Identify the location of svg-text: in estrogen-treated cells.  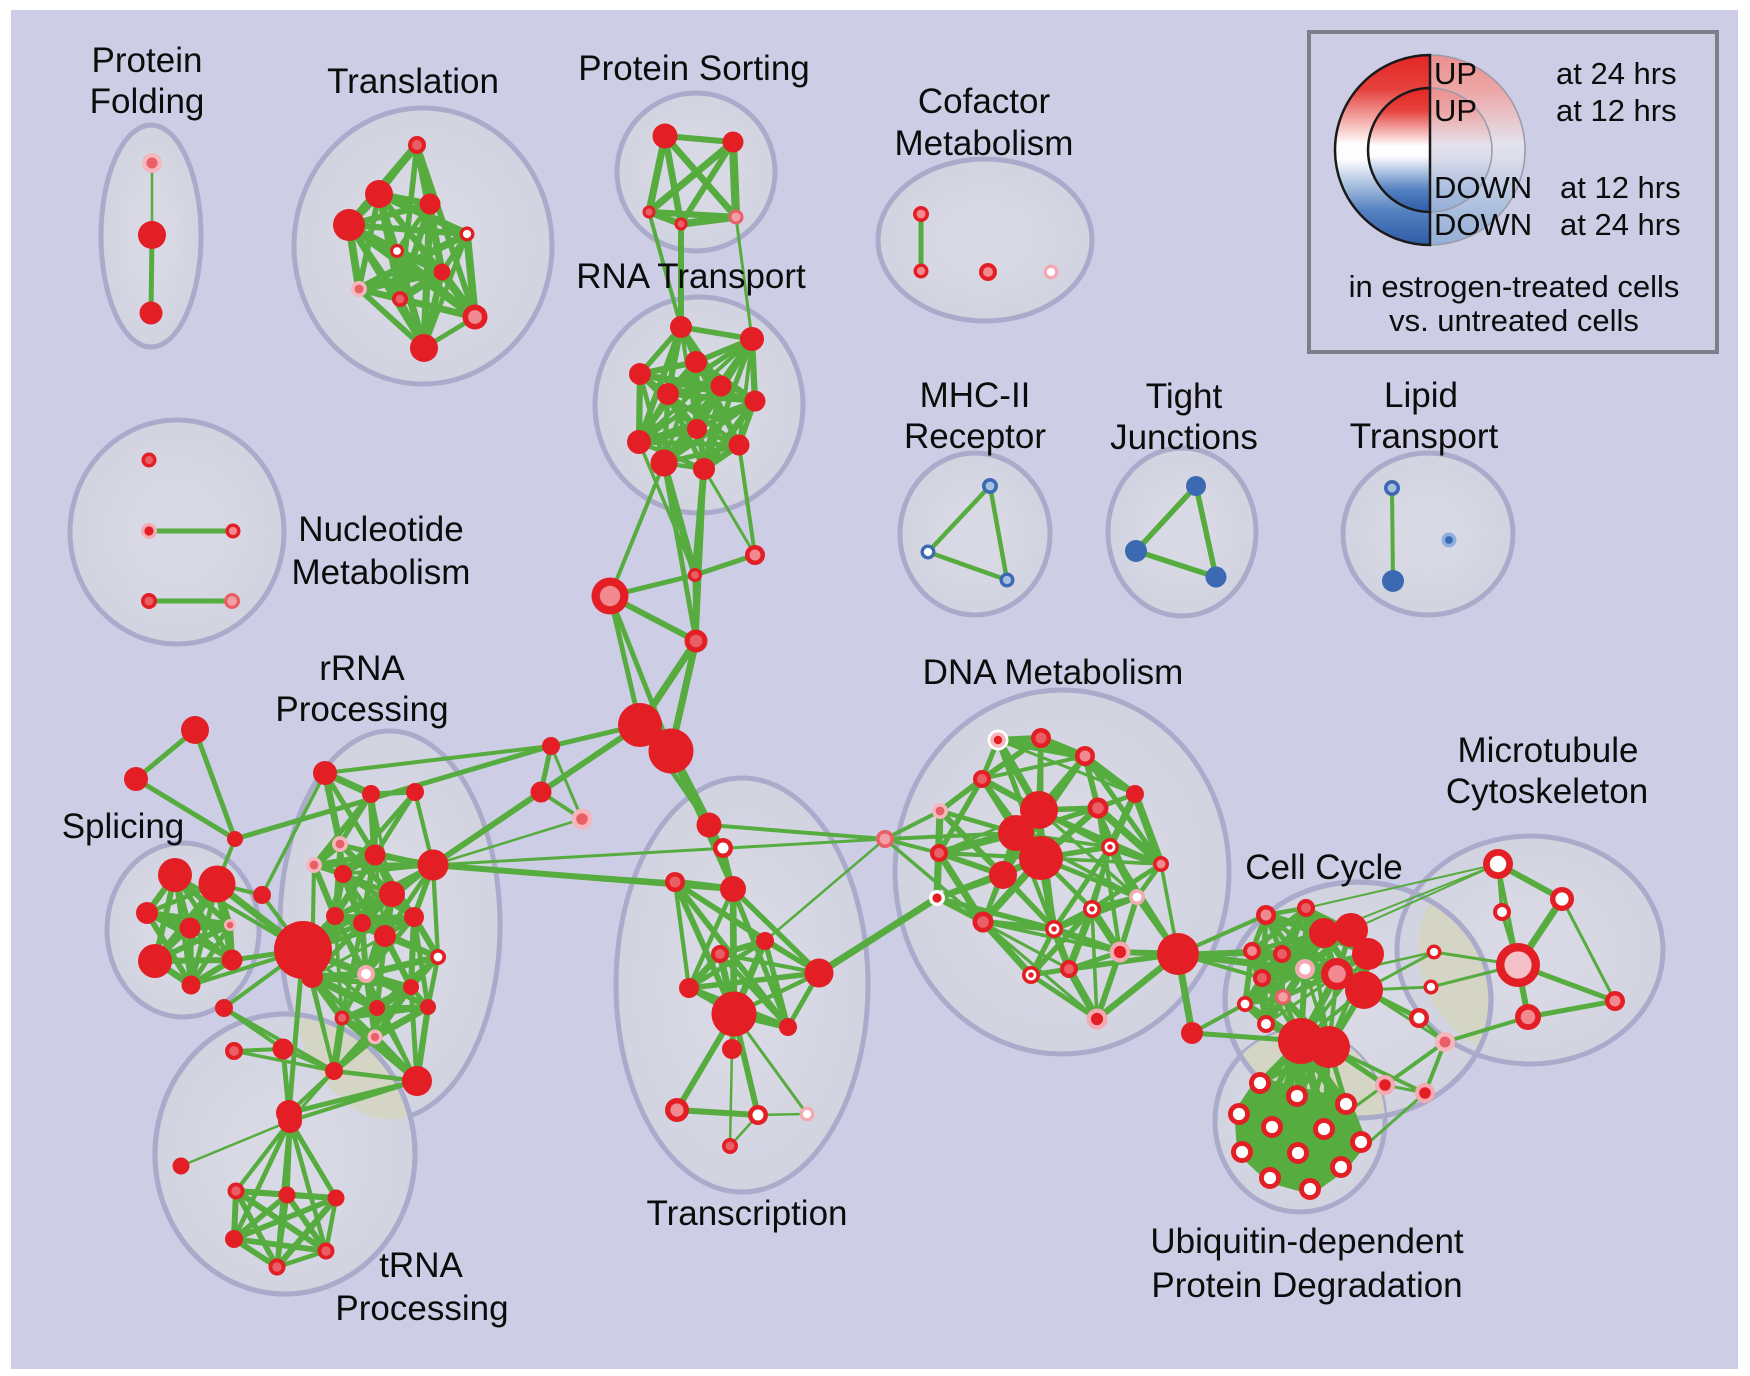
(1514, 286).